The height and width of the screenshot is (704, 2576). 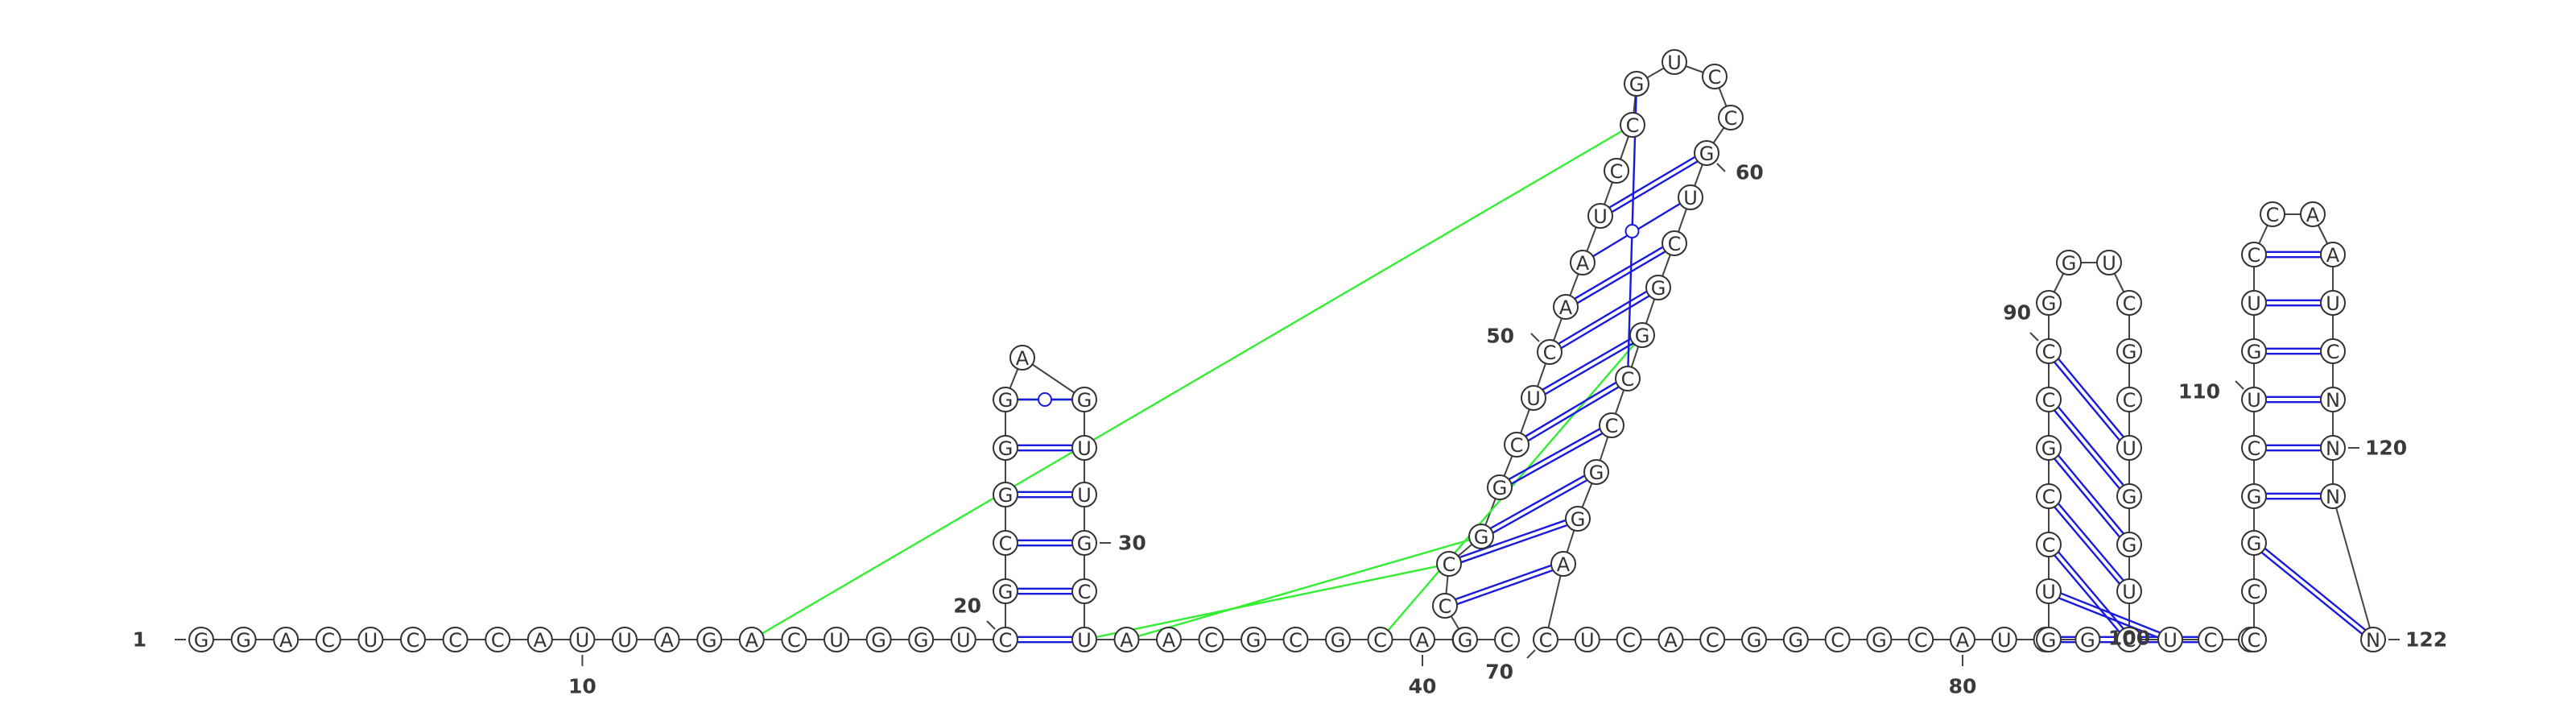 What do you see at coordinates (2017, 313) in the screenshot?
I see `position-number: 90` at bounding box center [2017, 313].